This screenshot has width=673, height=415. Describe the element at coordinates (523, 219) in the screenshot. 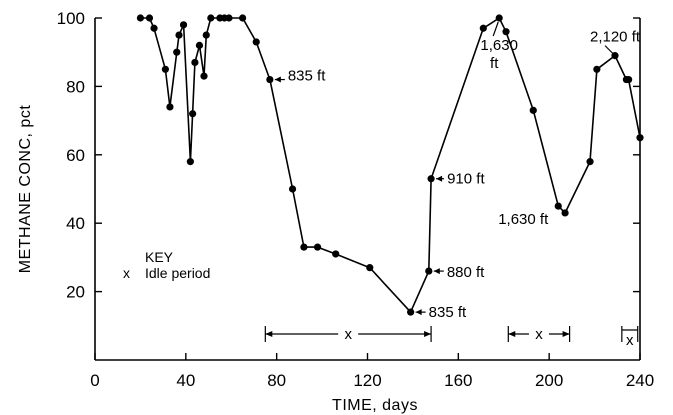

I see `annotation-label: 1,630 ft` at that location.